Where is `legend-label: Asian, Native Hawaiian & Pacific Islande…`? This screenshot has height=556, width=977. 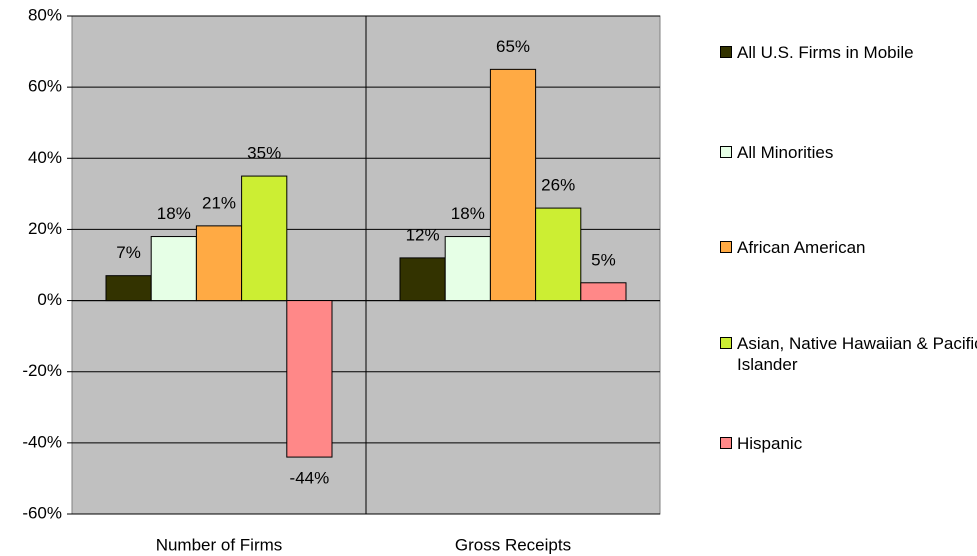
legend-label: Asian, Native Hawaiian & Pacific Islande… is located at coordinates (857, 354).